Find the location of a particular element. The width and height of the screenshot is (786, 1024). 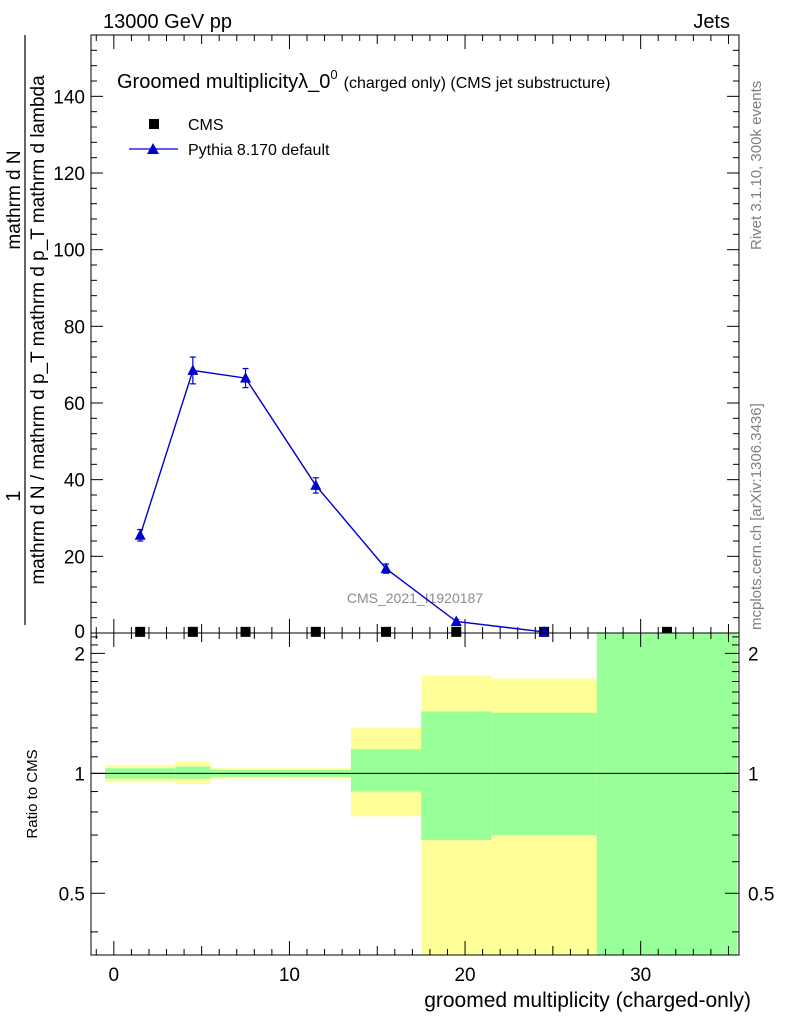

ratio-y-tick-label-right: 2 is located at coordinates (753, 654).